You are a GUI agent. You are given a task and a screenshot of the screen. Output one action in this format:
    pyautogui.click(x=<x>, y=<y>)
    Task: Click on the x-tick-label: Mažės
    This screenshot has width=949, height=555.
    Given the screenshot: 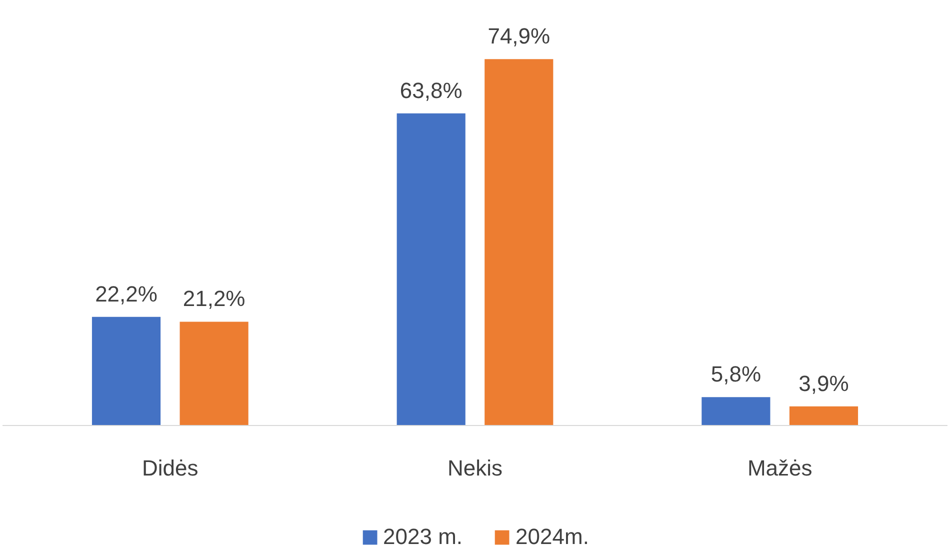 What is the action you would take?
    pyautogui.click(x=779, y=468)
    